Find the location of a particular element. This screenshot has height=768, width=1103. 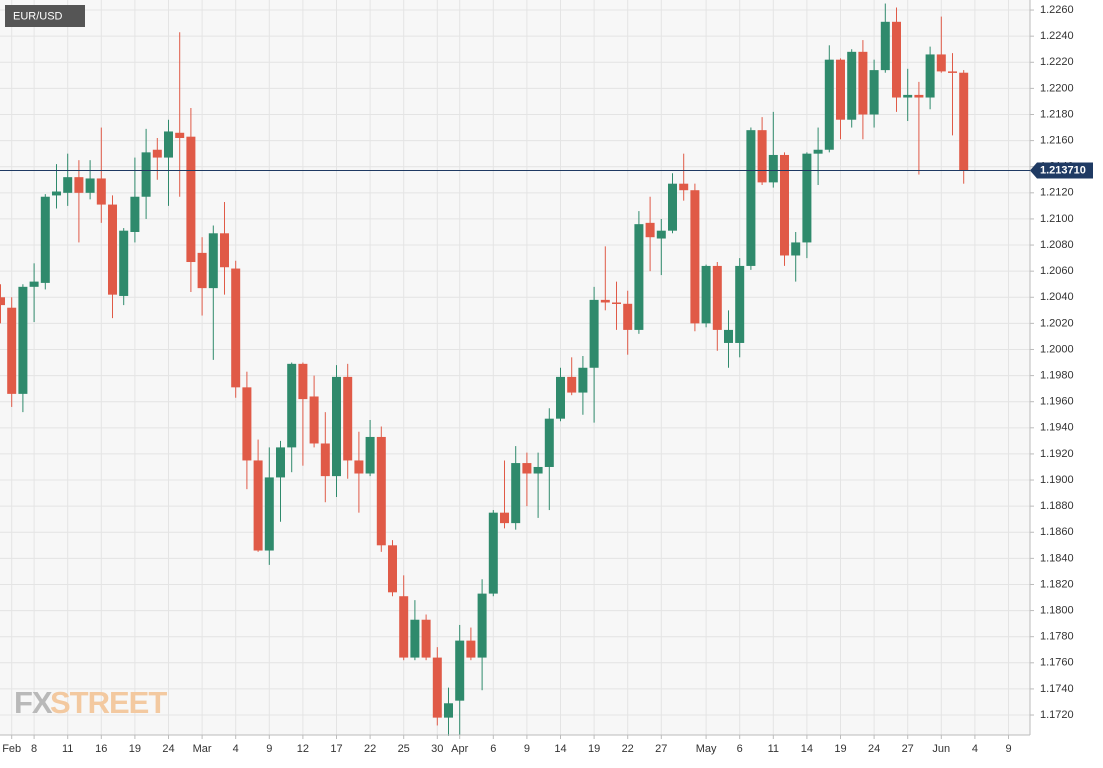

y-tick-label: 1.2080 is located at coordinates (1057, 245).